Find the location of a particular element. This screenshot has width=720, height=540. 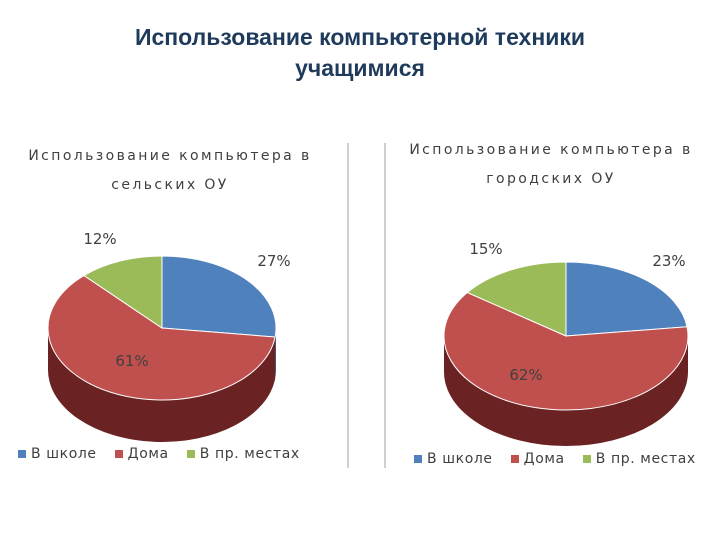

legend-urban: В школе Дома В пр. местах is located at coordinates (567, 459).